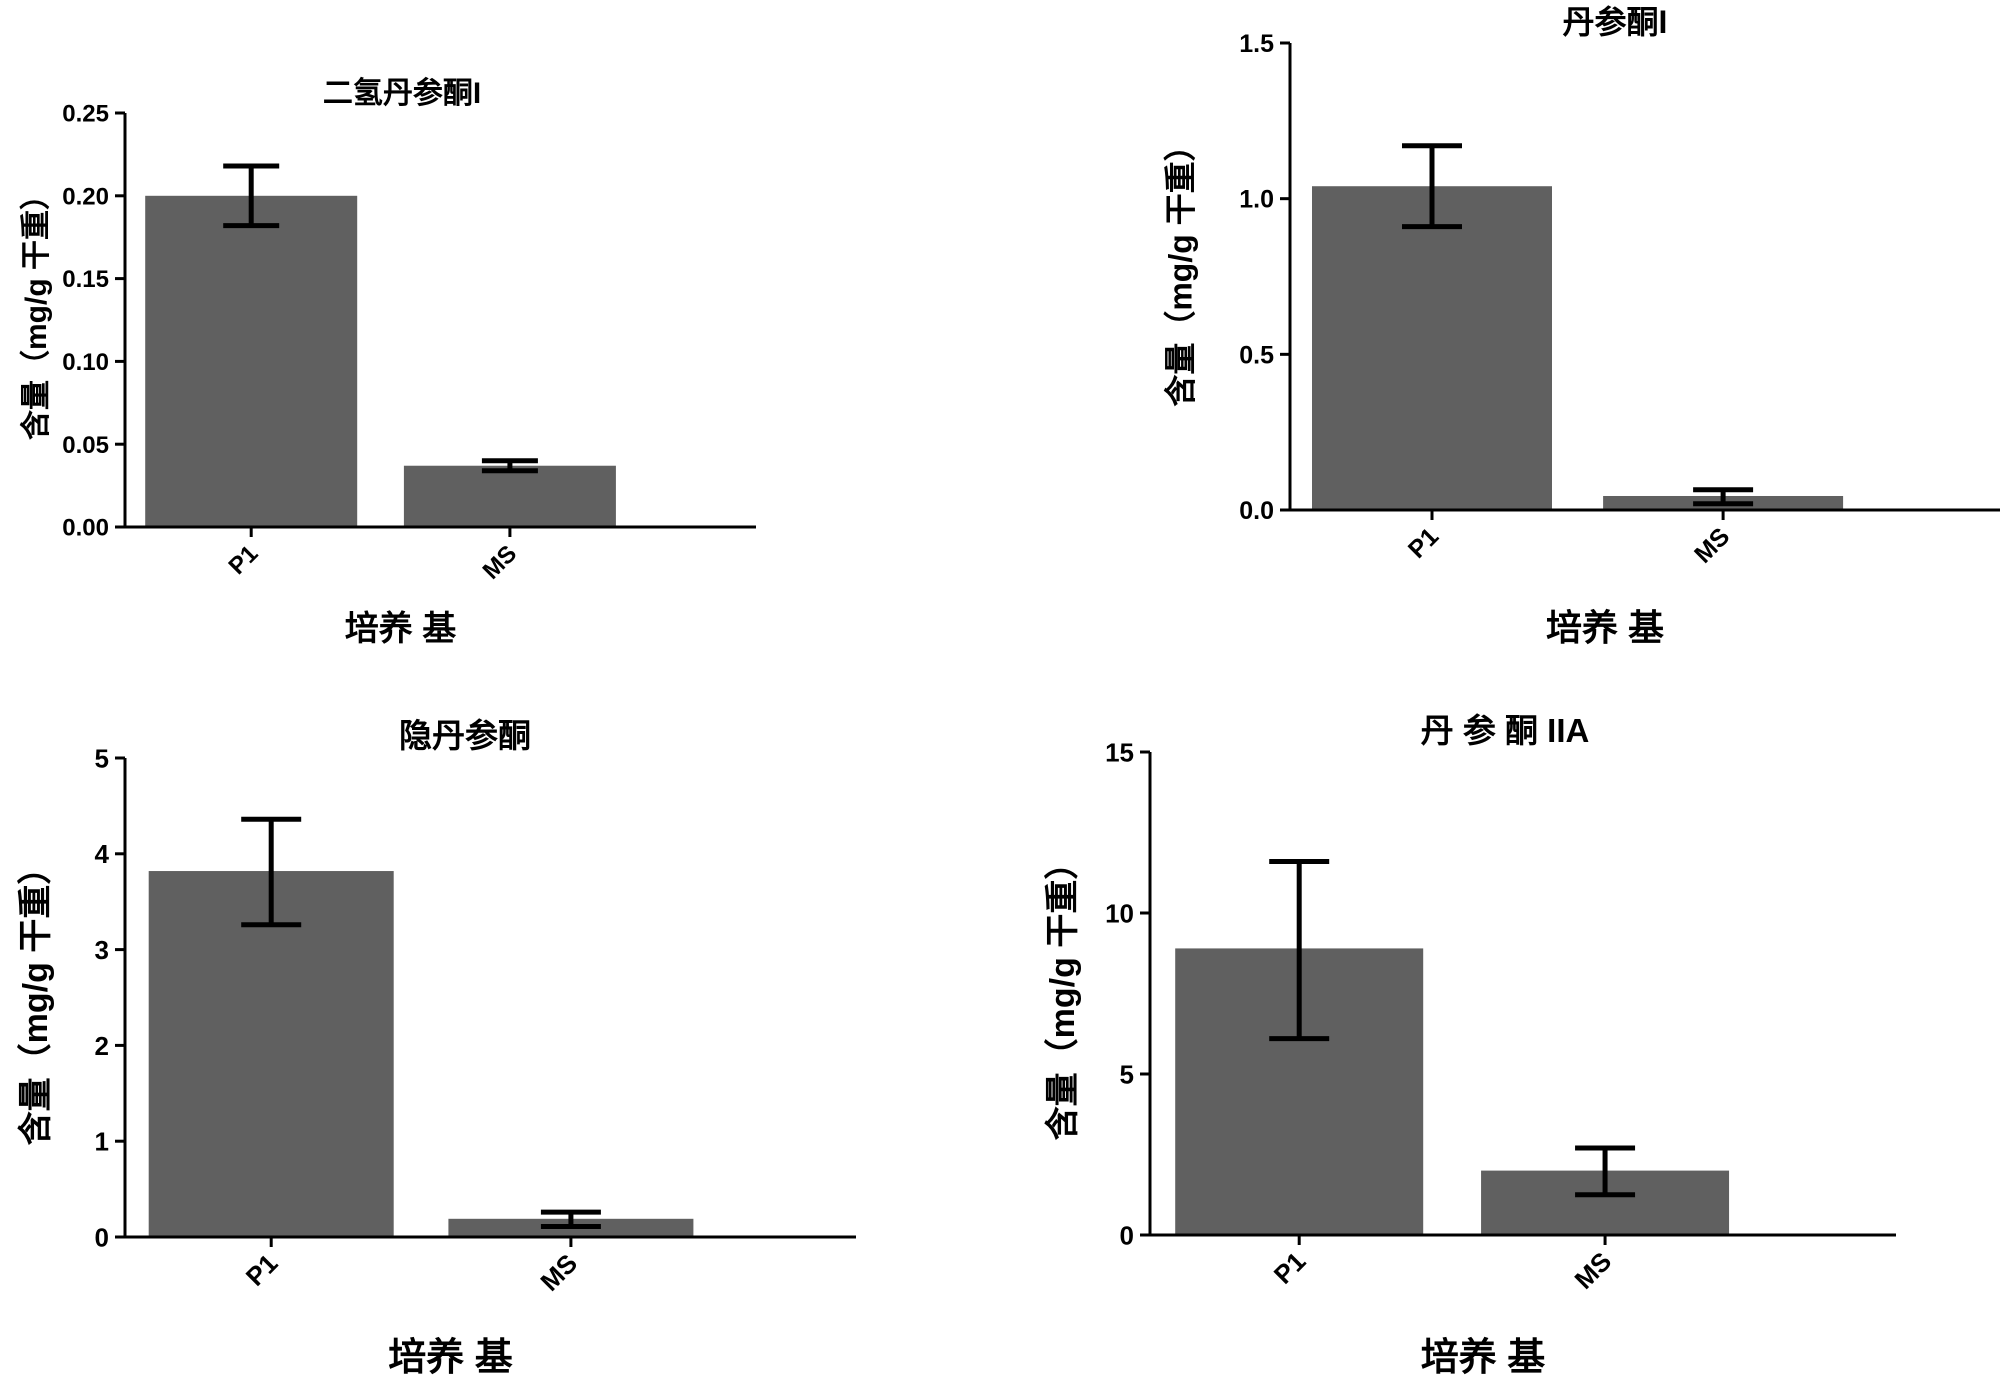 Image resolution: width=2004 pixels, height=1398 pixels. Describe the element at coordinates (402, 93) in the screenshot. I see `chart-title: 二氢丹参酮I` at that location.